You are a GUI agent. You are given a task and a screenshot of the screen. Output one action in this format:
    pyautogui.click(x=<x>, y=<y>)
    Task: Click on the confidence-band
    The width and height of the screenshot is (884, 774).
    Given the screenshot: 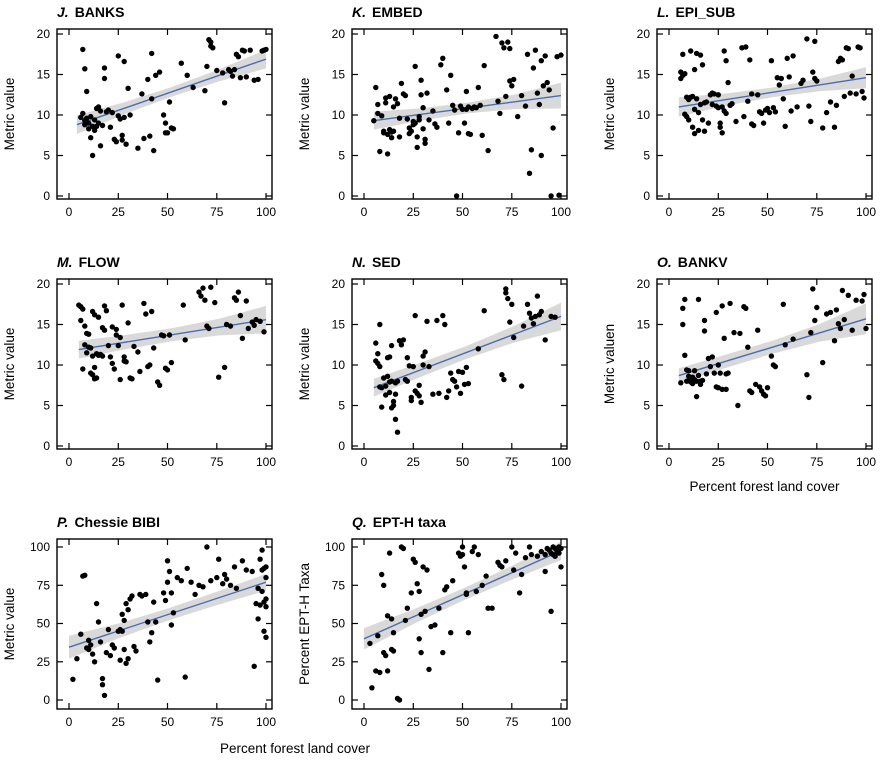 What is the action you would take?
    pyautogui.click(x=467, y=349)
    